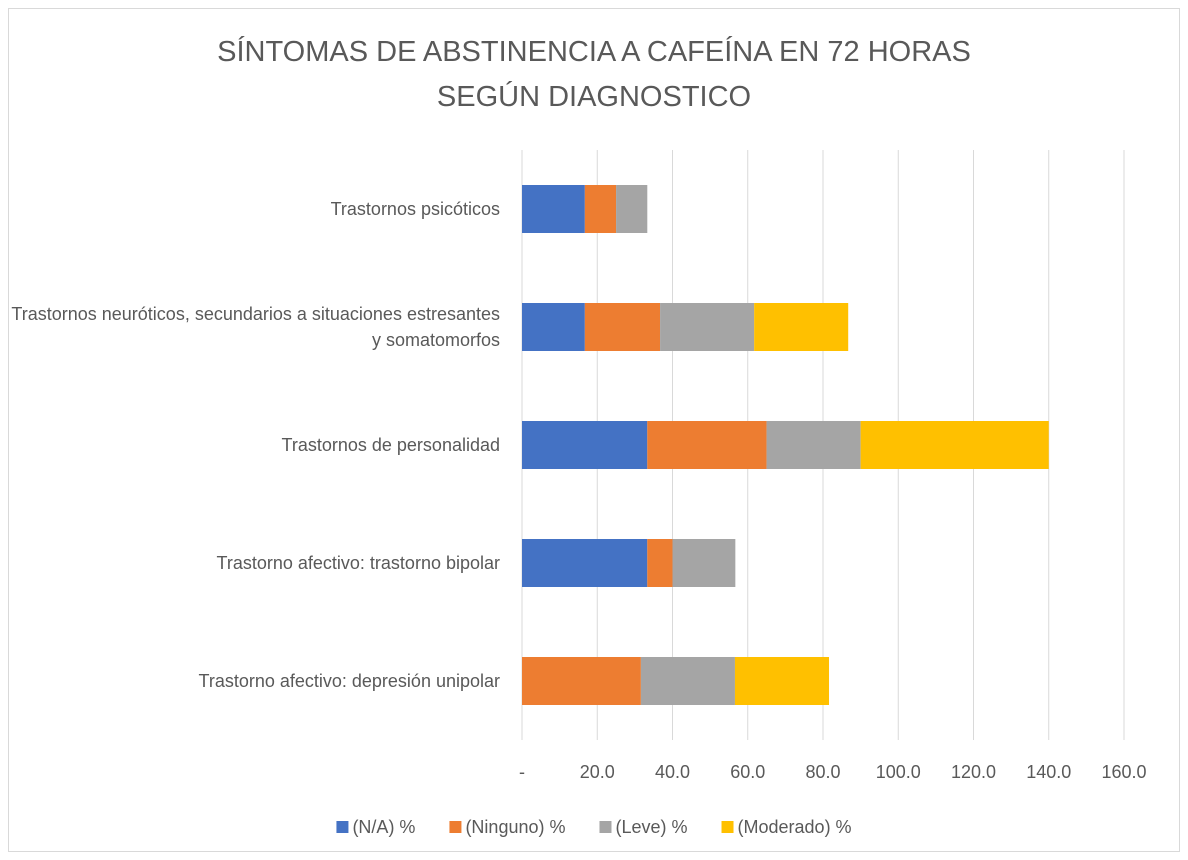  I want to click on x-tick-label: 80.0, so click(822, 772).